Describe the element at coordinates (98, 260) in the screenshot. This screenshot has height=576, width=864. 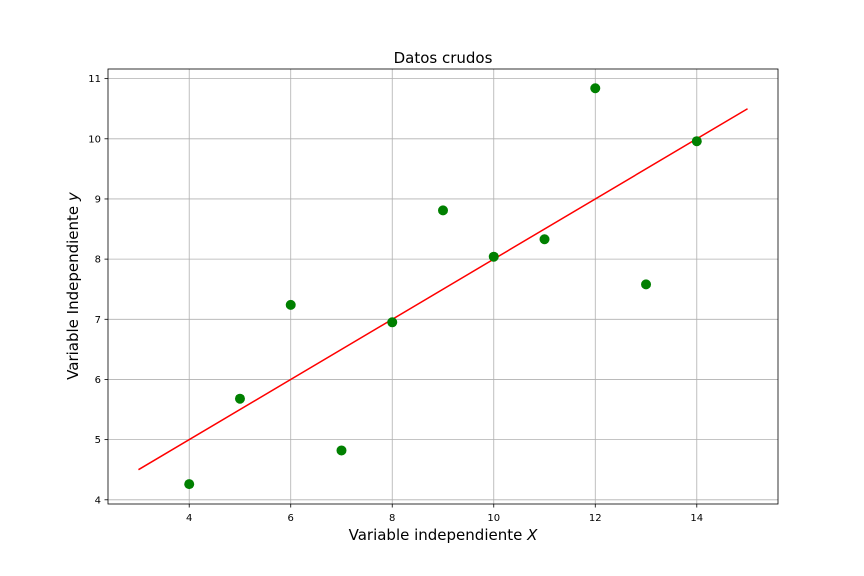
I see `y-tick-label: 8` at that location.